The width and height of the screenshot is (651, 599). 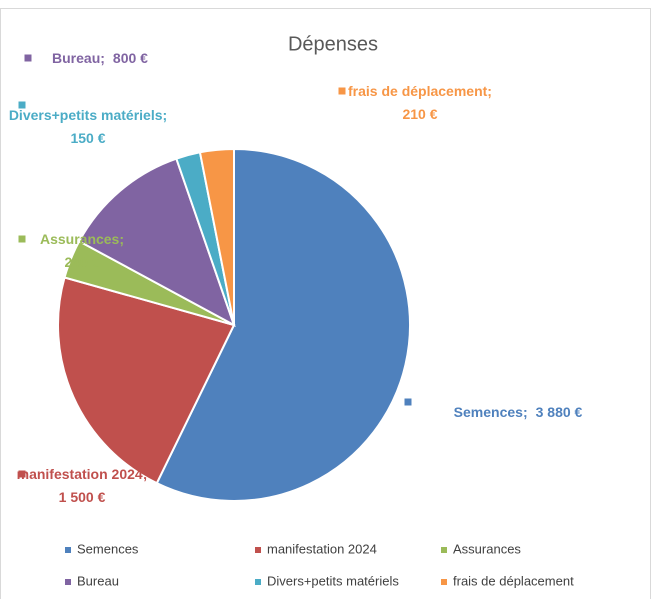 I want to click on label-category: Bureau, so click(x=76, y=58).